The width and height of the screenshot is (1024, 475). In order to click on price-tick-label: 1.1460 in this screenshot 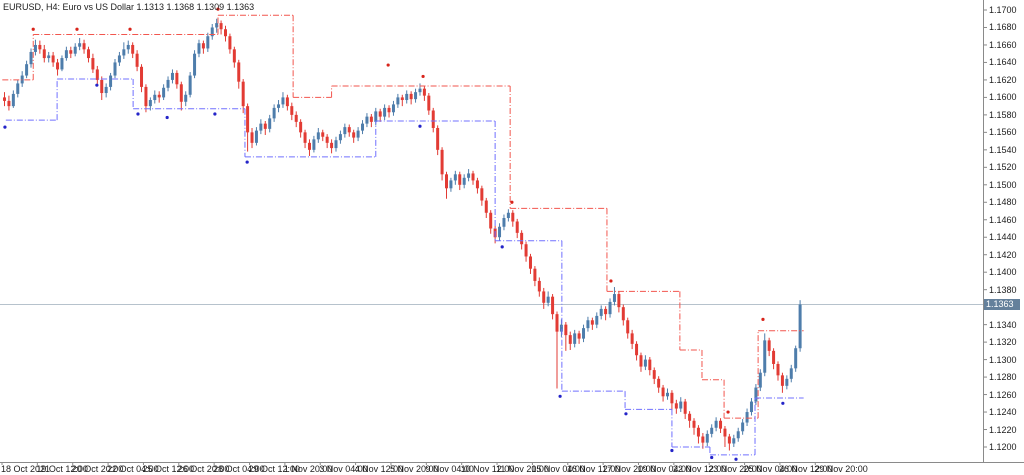, I will do `click(1003, 219)`.